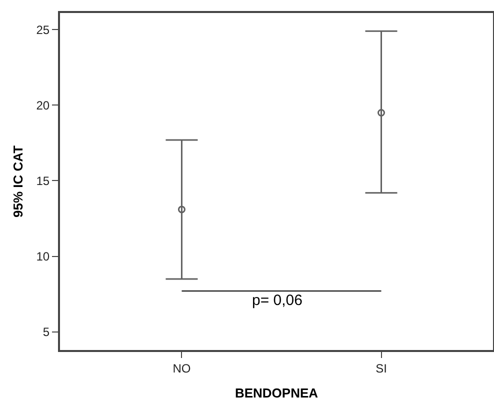  What do you see at coordinates (276, 393) in the screenshot?
I see `x-axis-title: BENDOPNEA` at bounding box center [276, 393].